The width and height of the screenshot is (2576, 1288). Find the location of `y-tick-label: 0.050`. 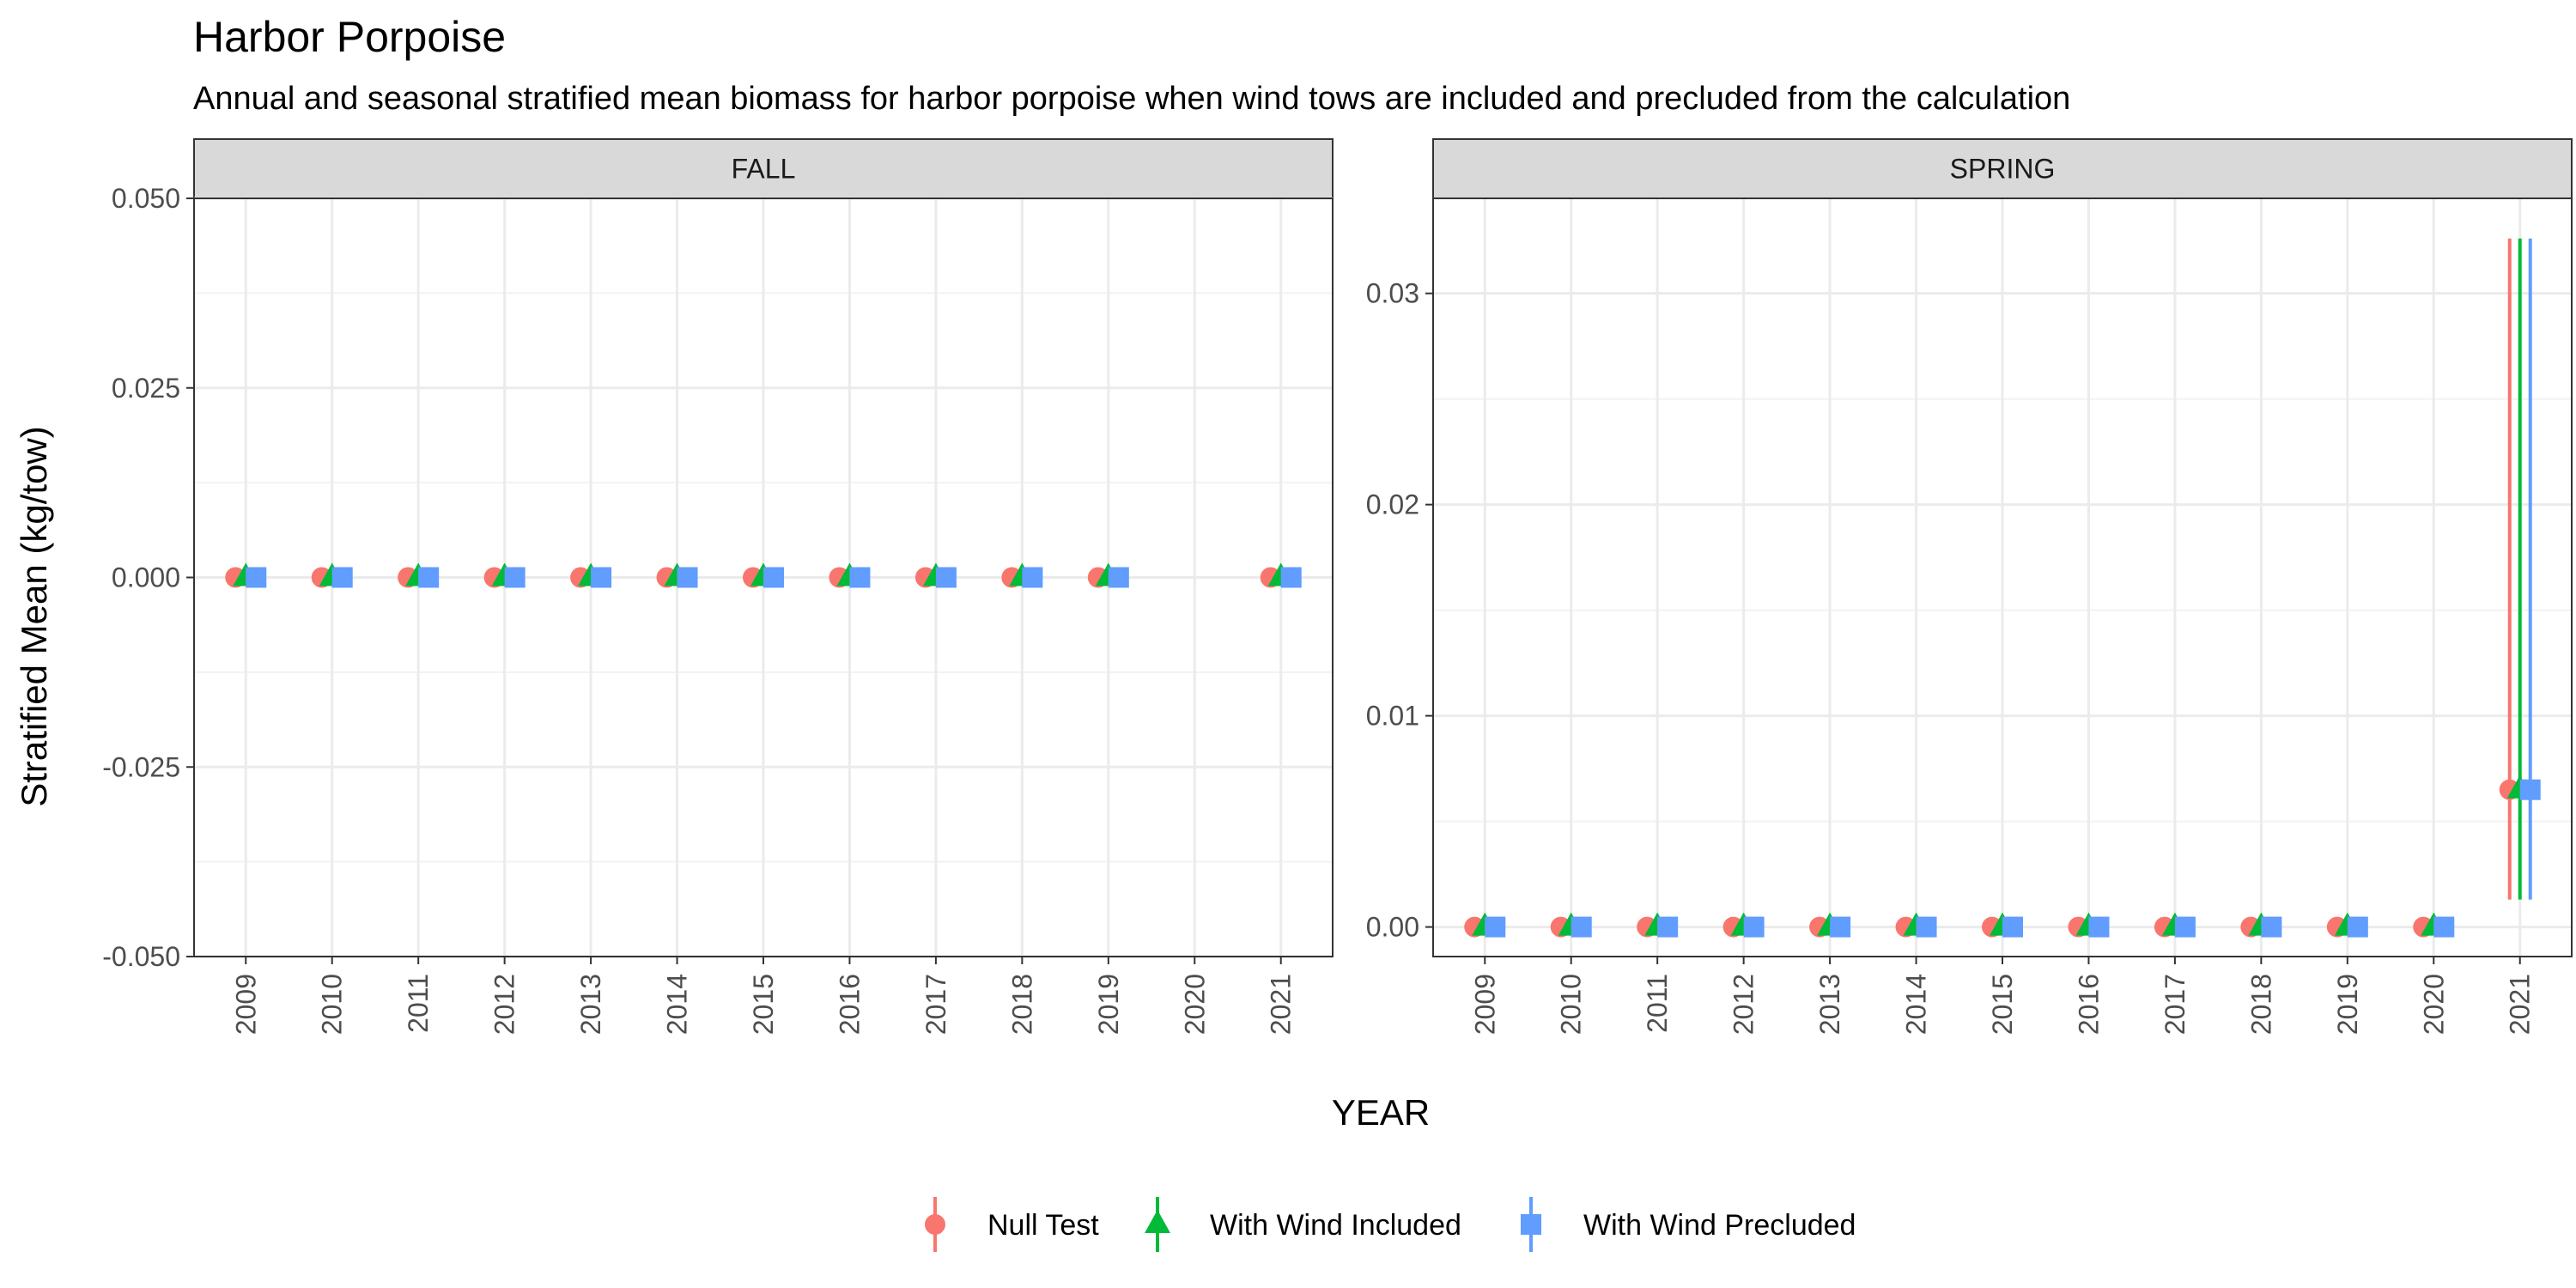

y-tick-label: 0.050 is located at coordinates (146, 198).